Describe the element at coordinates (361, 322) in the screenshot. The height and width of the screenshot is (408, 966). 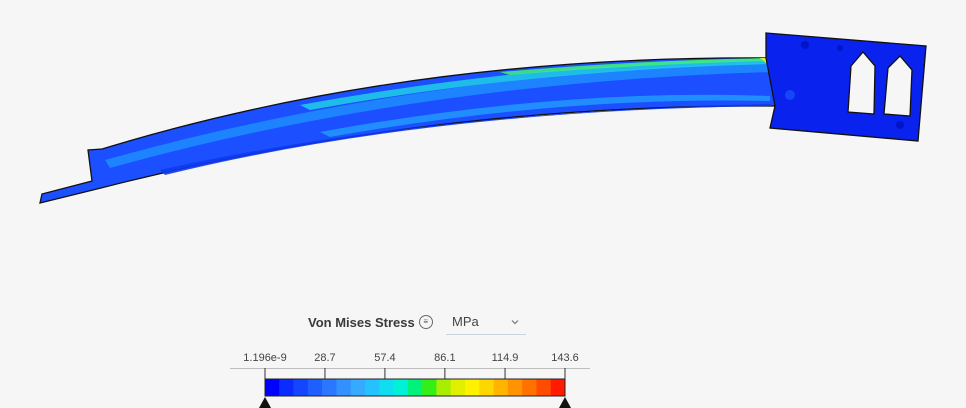
I see `result-title: Von Mises Stress` at that location.